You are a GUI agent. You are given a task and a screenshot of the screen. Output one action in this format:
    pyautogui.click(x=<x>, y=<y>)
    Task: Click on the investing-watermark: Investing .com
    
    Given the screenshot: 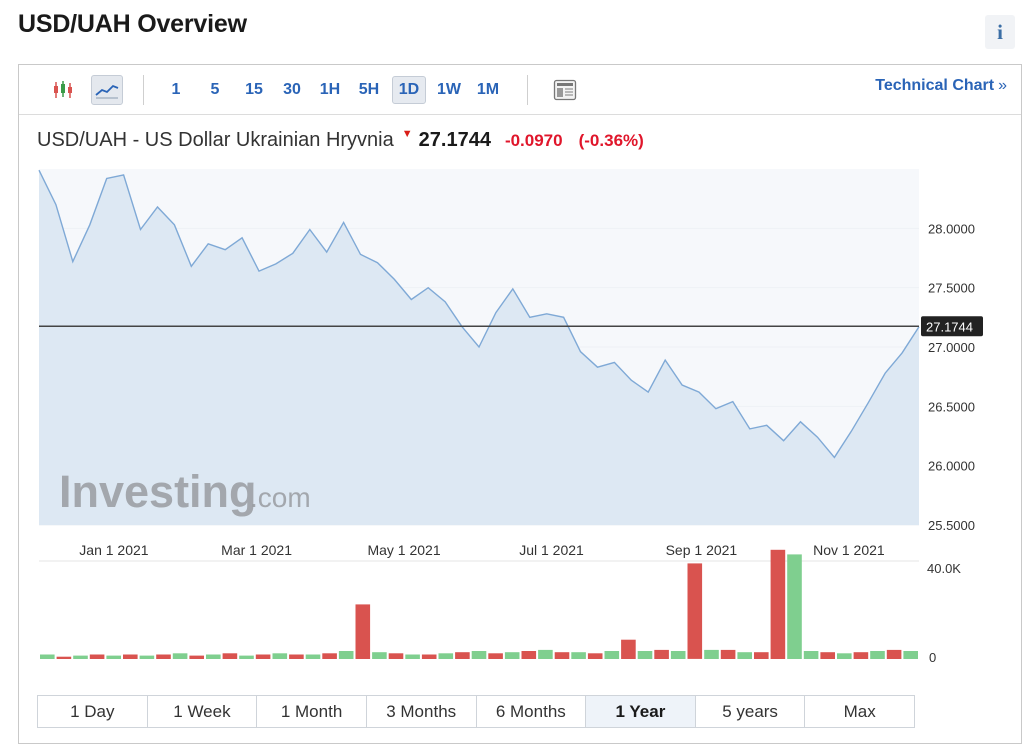 What is the action you would take?
    pyautogui.click(x=185, y=491)
    